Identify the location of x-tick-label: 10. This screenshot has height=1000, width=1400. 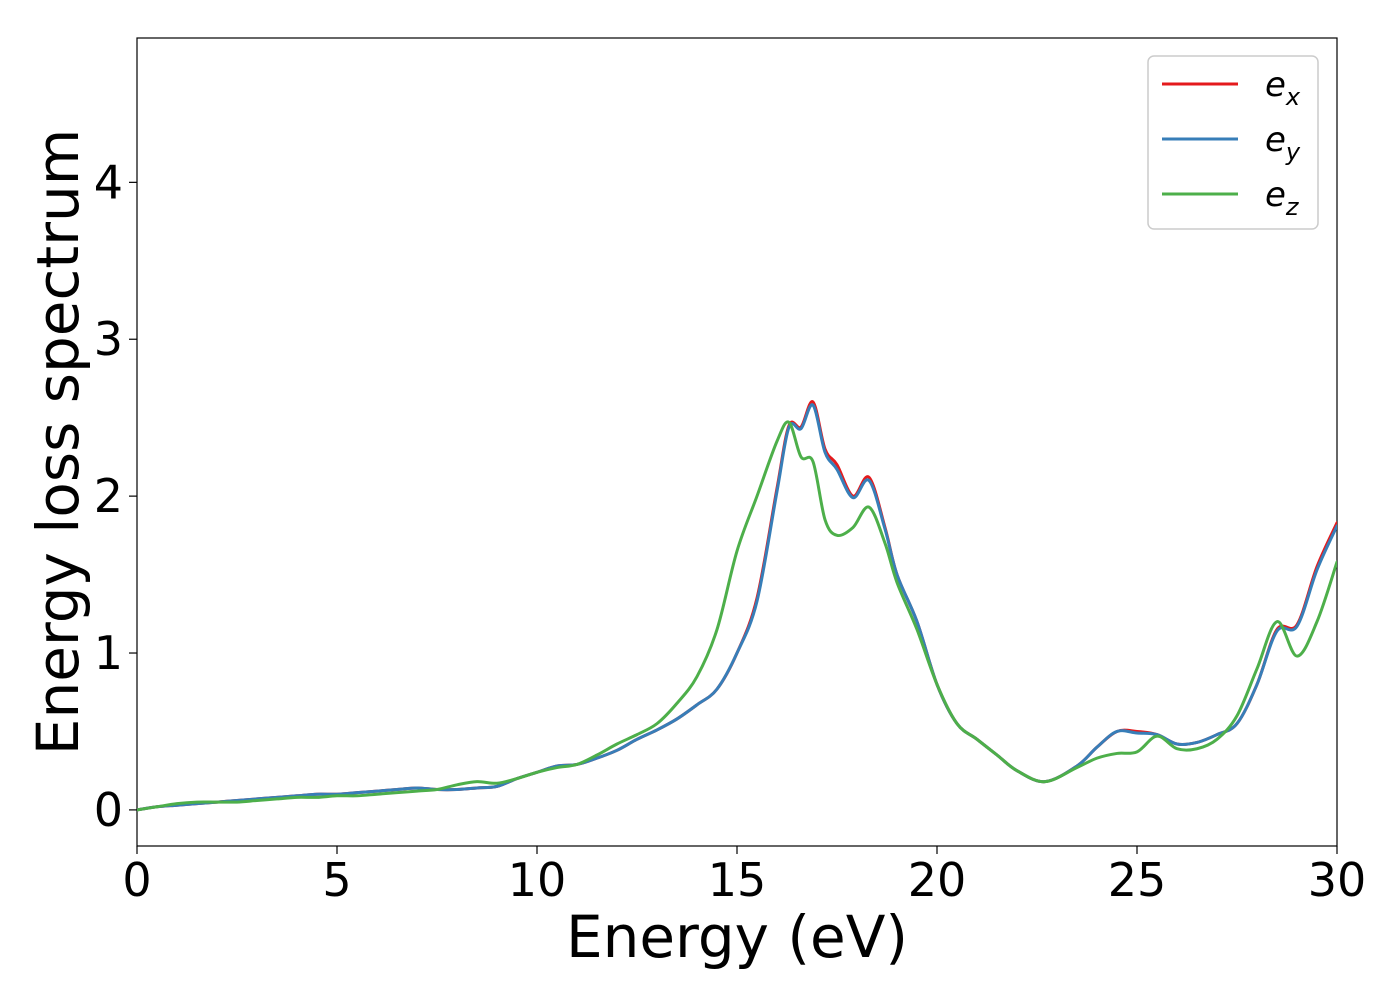
(537, 880).